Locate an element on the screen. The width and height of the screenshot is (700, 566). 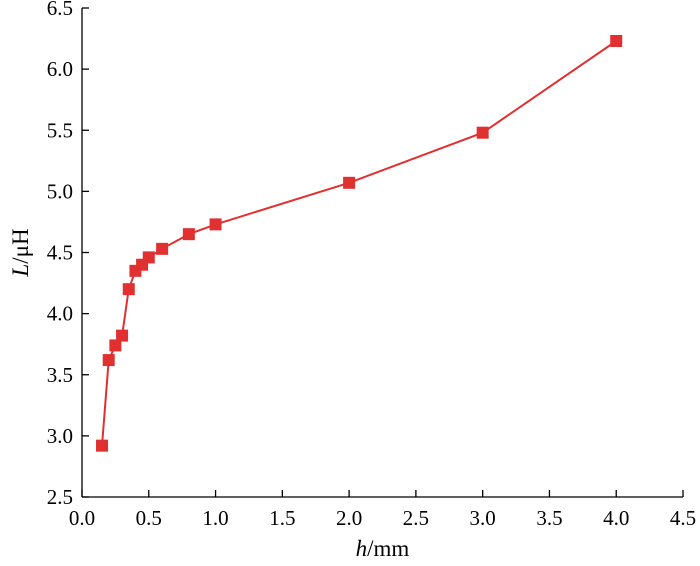
y-axis-label: L/μH is located at coordinates (20, 252).